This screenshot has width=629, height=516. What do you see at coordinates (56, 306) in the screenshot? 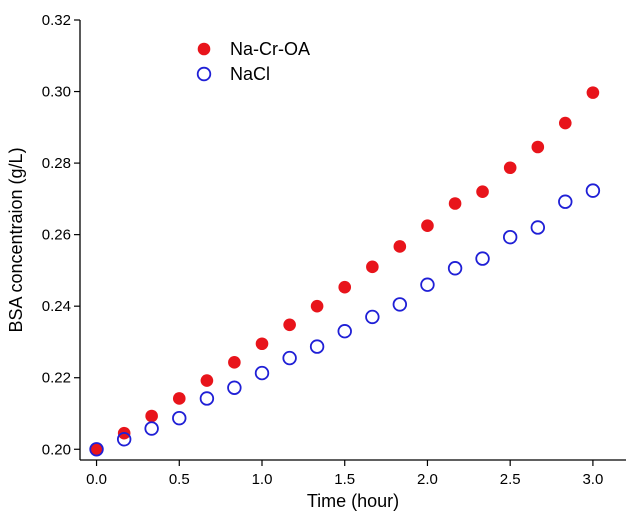
I see `y-tick-label: 0.24` at bounding box center [56, 306].